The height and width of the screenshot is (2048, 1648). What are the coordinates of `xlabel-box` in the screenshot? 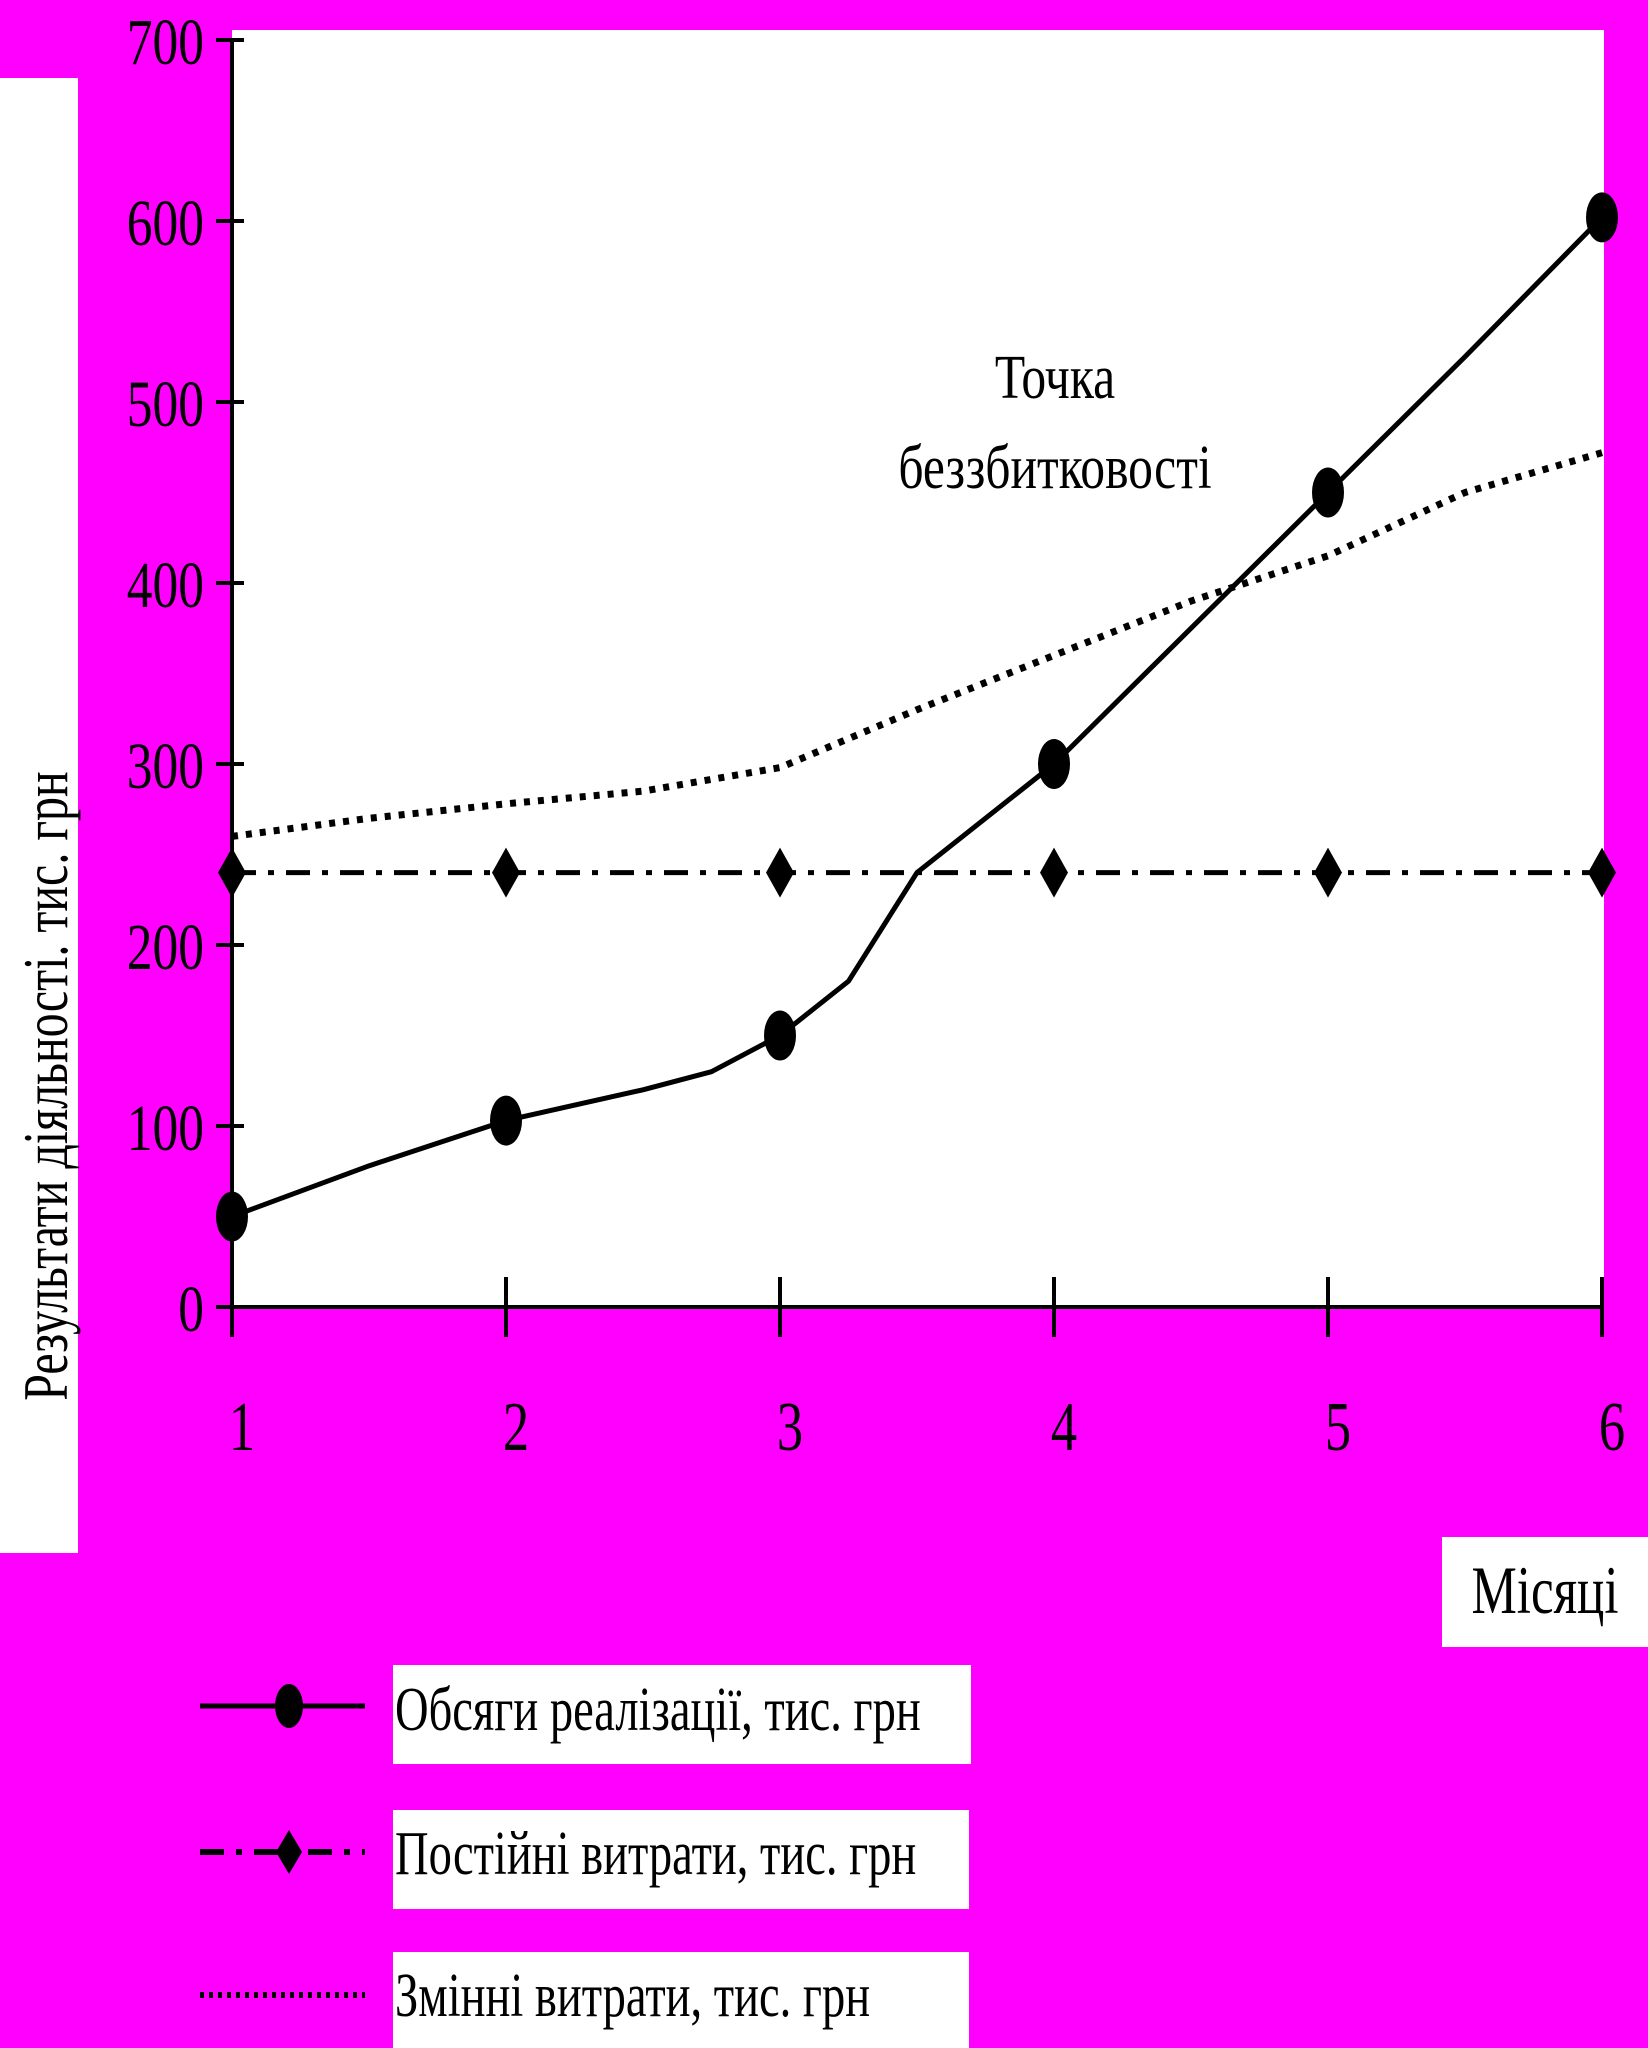 It's located at (1545, 1592).